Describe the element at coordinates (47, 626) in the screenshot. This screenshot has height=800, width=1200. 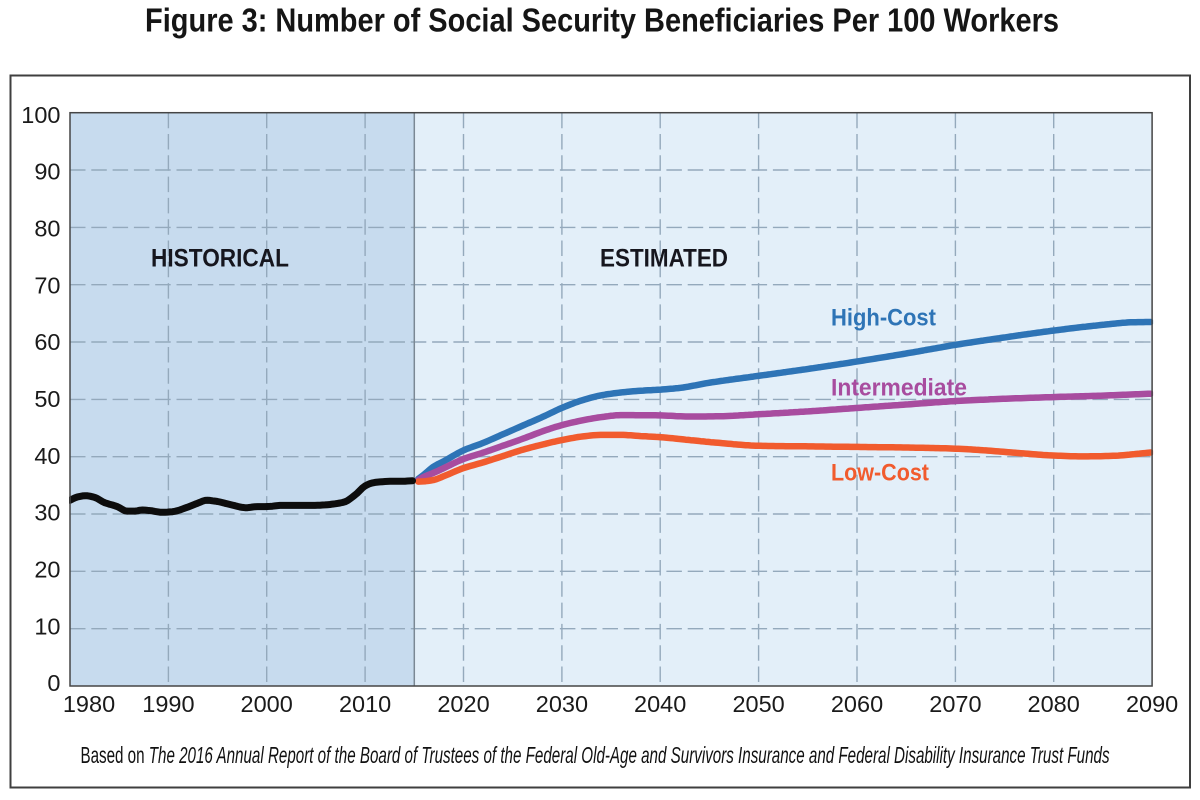
I see `svg-text: 10` at that location.